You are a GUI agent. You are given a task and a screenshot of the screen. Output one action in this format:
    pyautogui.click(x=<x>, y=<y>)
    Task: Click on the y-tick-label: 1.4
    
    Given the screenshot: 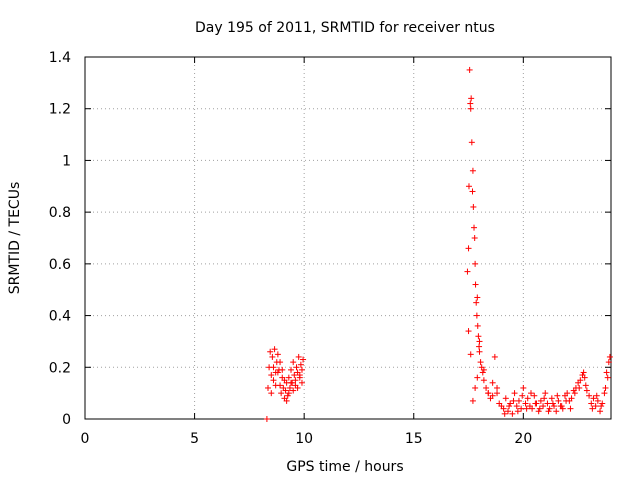 What is the action you would take?
    pyautogui.click(x=60, y=58)
    